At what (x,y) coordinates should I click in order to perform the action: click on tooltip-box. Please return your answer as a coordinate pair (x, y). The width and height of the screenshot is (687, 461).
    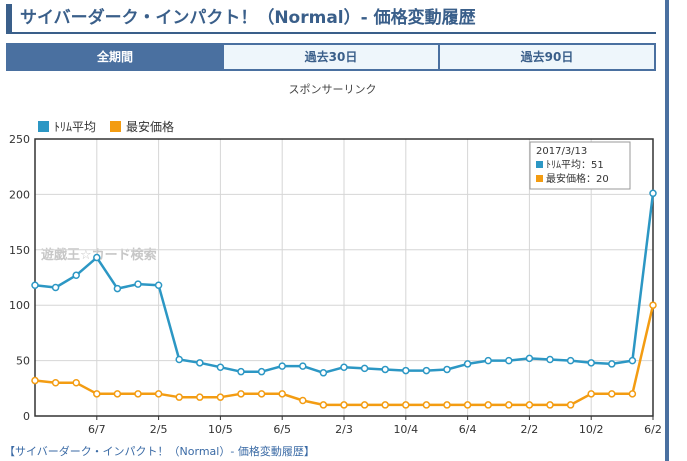
    Looking at the image, I should click on (580, 165).